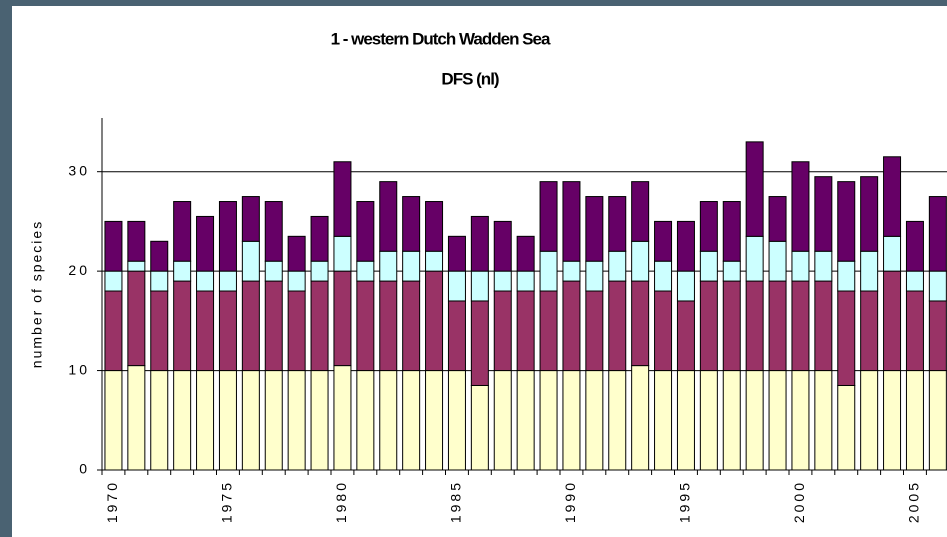 The width and height of the screenshot is (947, 537). Describe the element at coordinates (570, 501) in the screenshot. I see `x-tick-label: 1990` at that location.